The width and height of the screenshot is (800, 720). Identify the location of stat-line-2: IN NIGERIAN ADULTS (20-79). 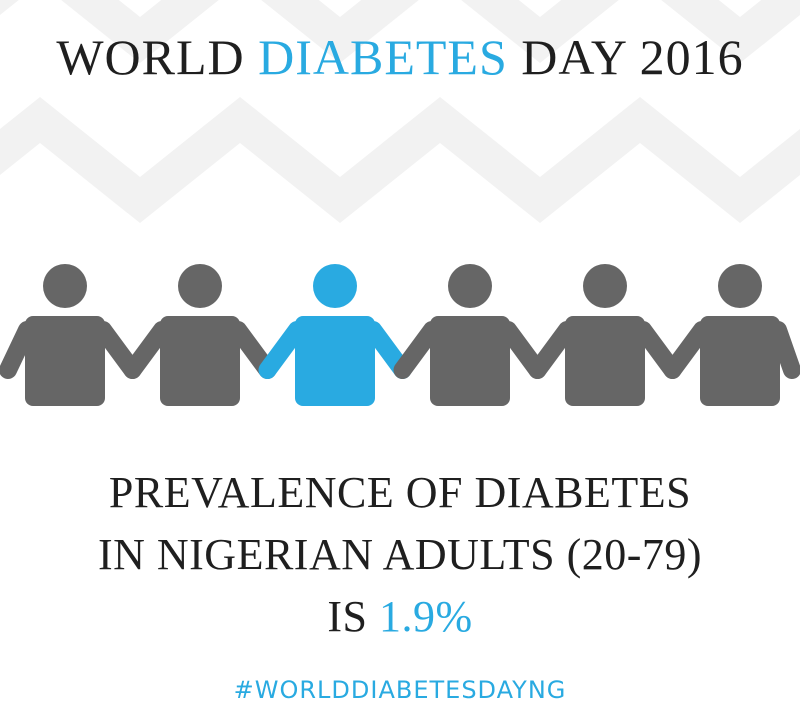
(400, 554).